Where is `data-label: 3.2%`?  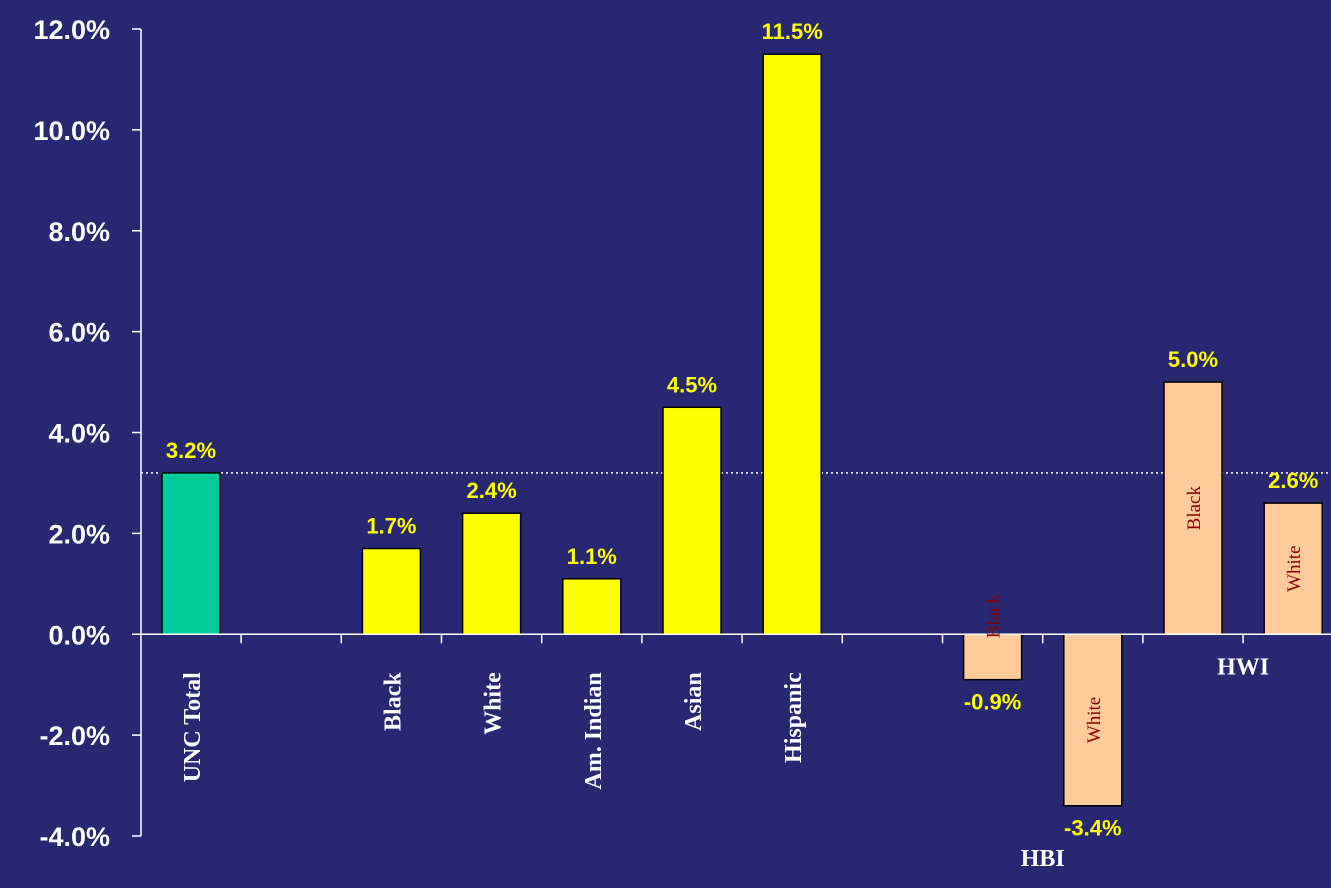
data-label: 3.2% is located at coordinates (191, 450).